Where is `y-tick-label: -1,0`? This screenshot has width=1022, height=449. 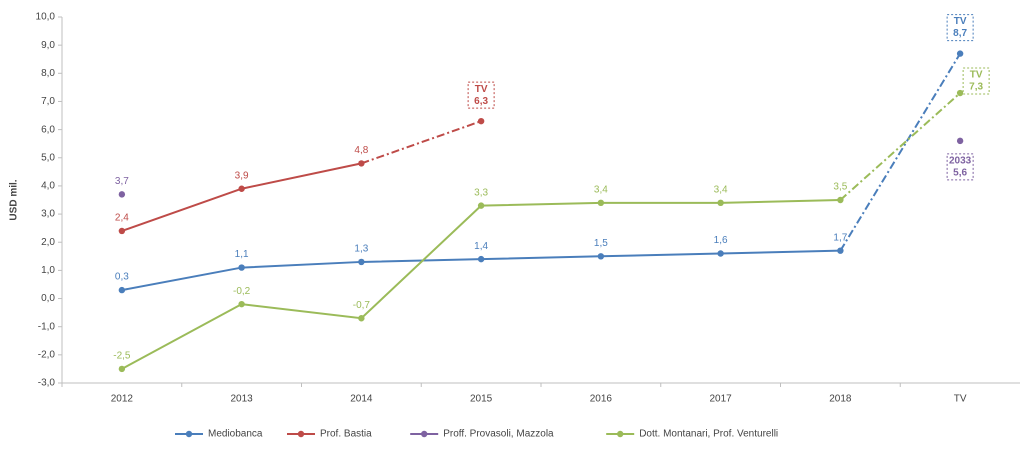
y-tick-label: -1,0 is located at coordinates (47, 326).